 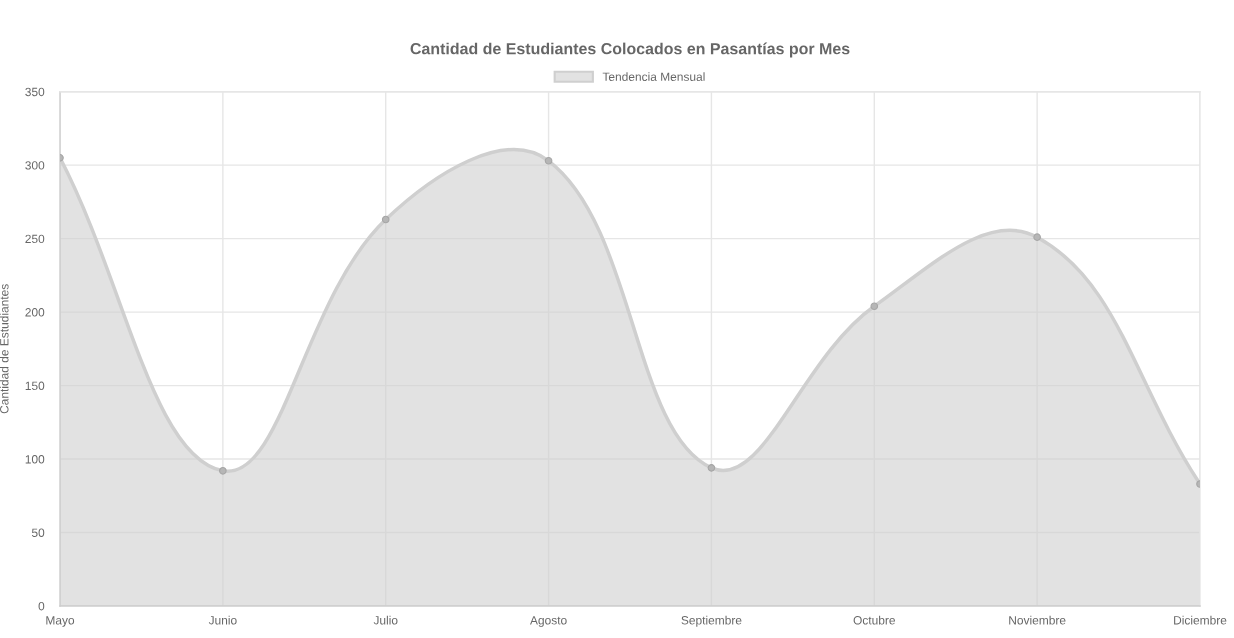 What do you see at coordinates (35, 386) in the screenshot?
I see `y-tick-label: 150` at bounding box center [35, 386].